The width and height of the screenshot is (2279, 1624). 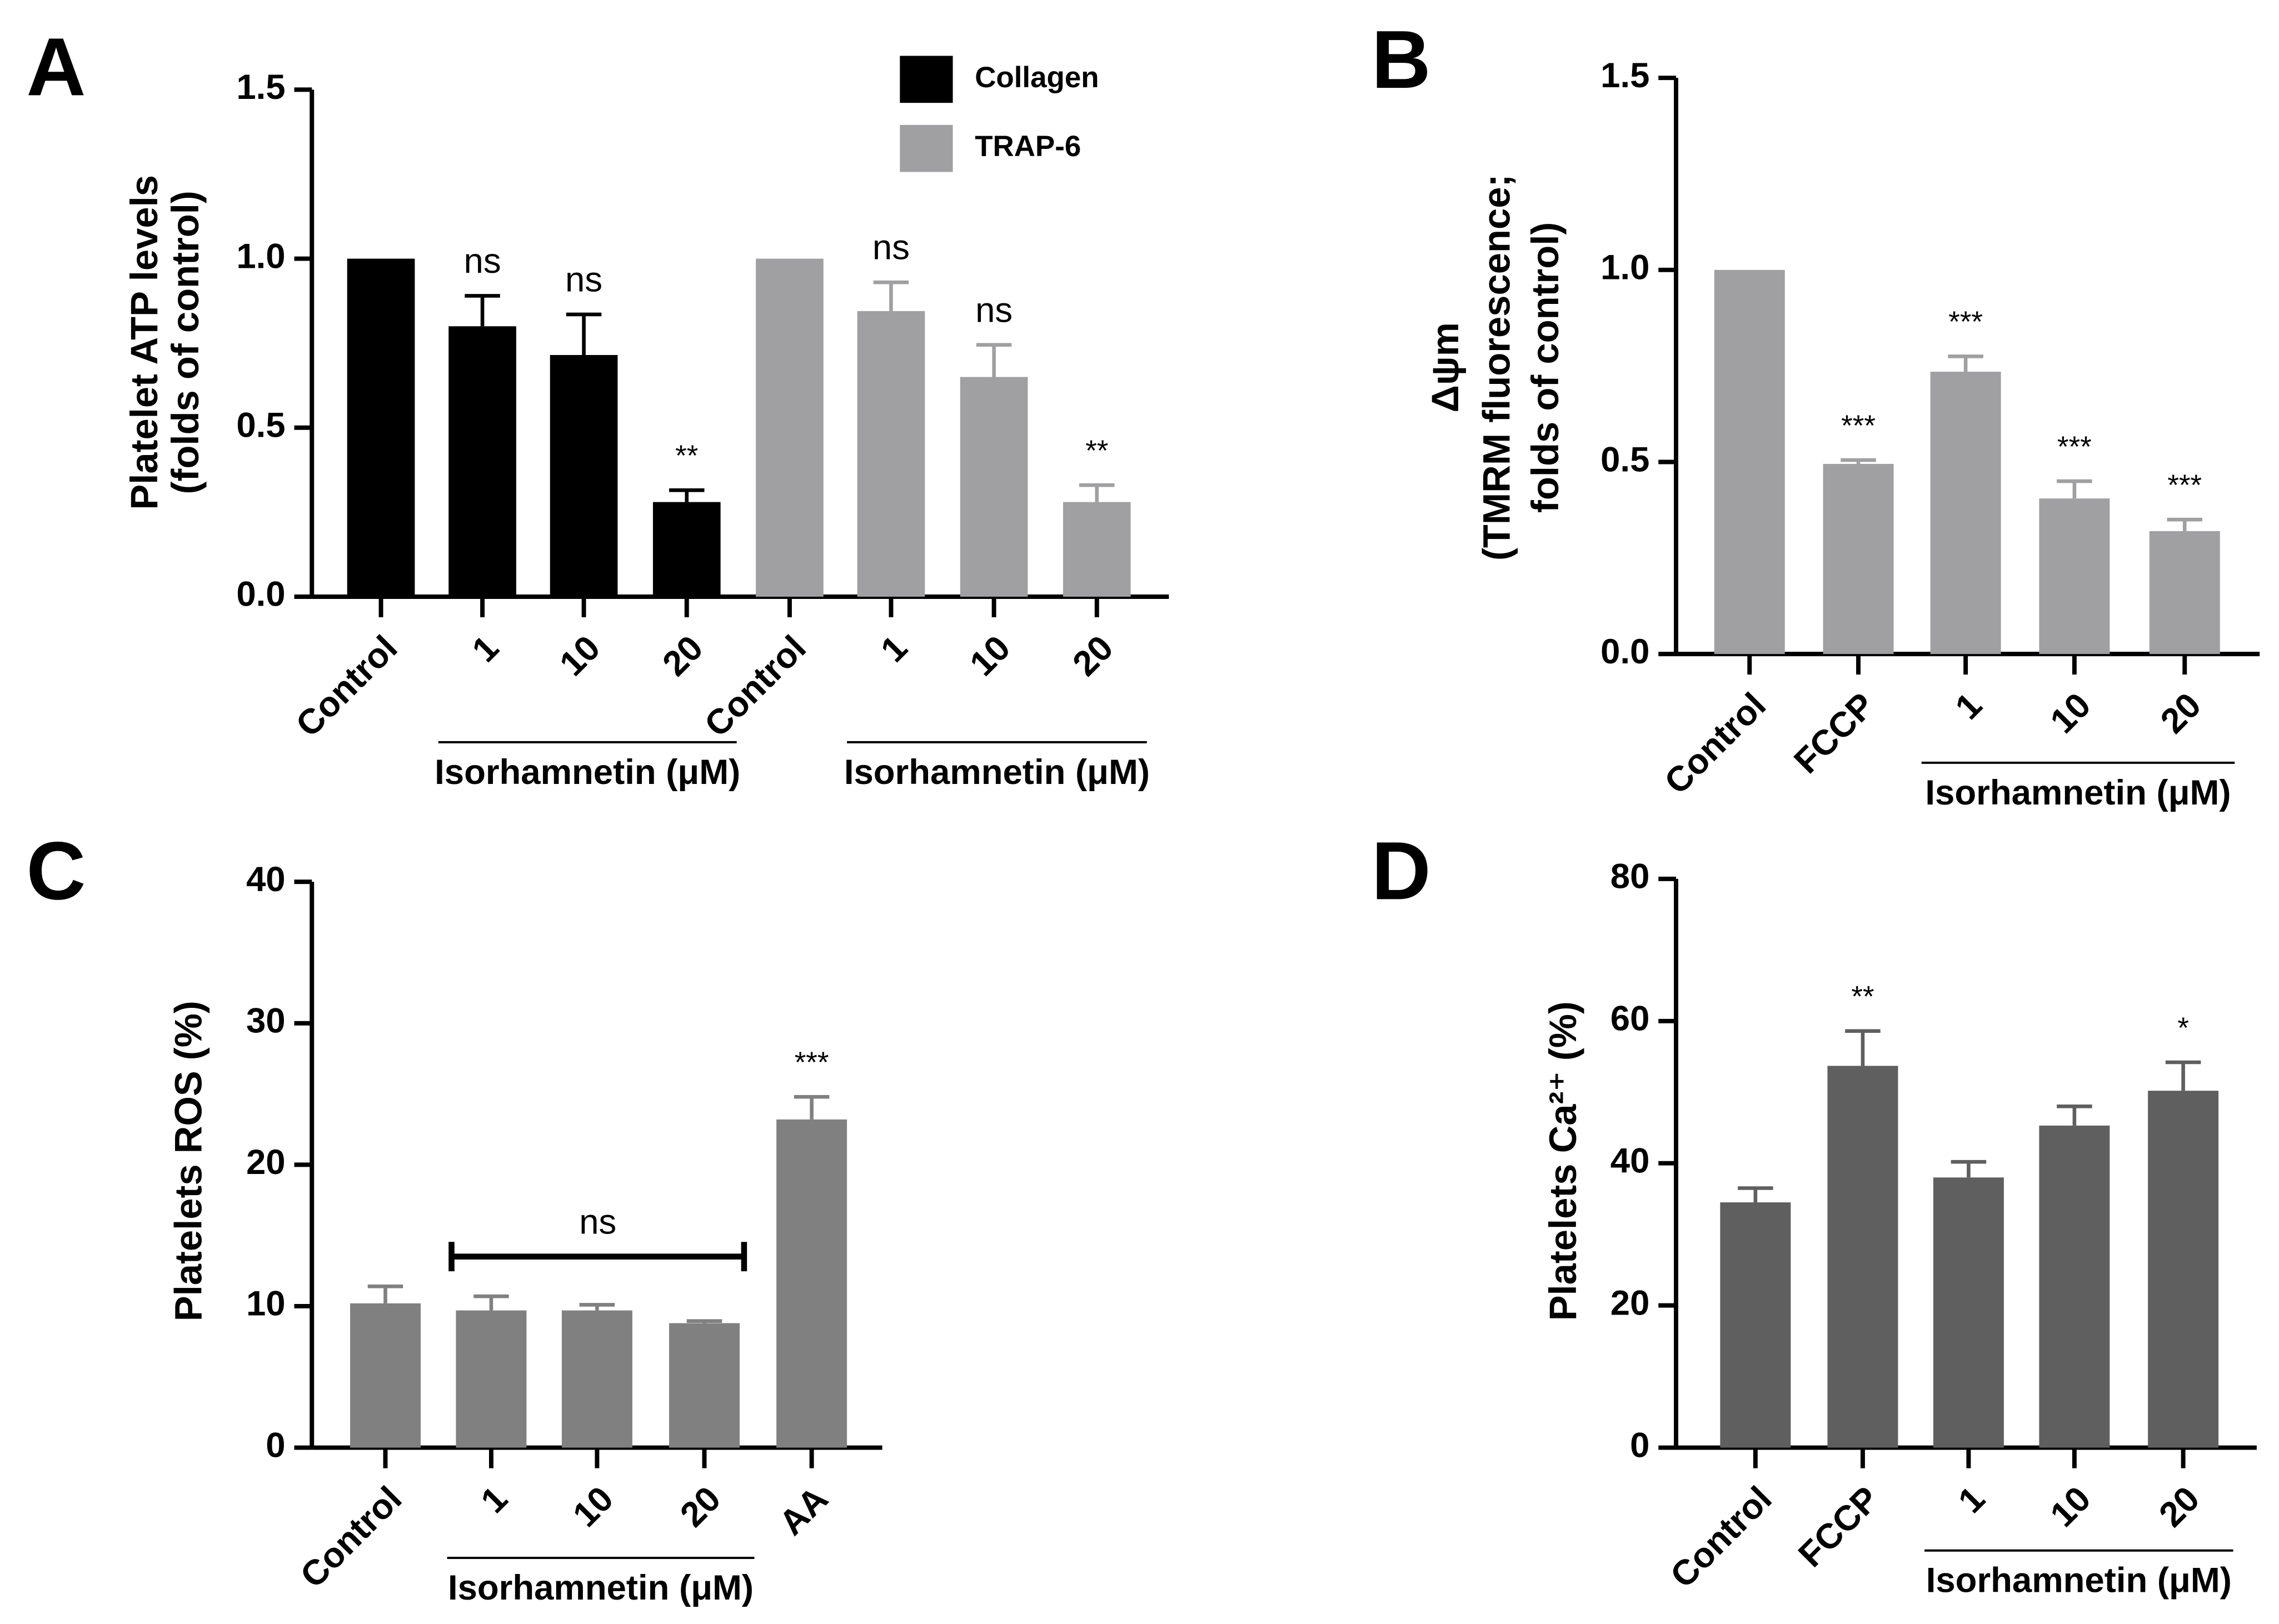 What do you see at coordinates (1096, 450) in the screenshot?
I see `significance-label: **` at bounding box center [1096, 450].